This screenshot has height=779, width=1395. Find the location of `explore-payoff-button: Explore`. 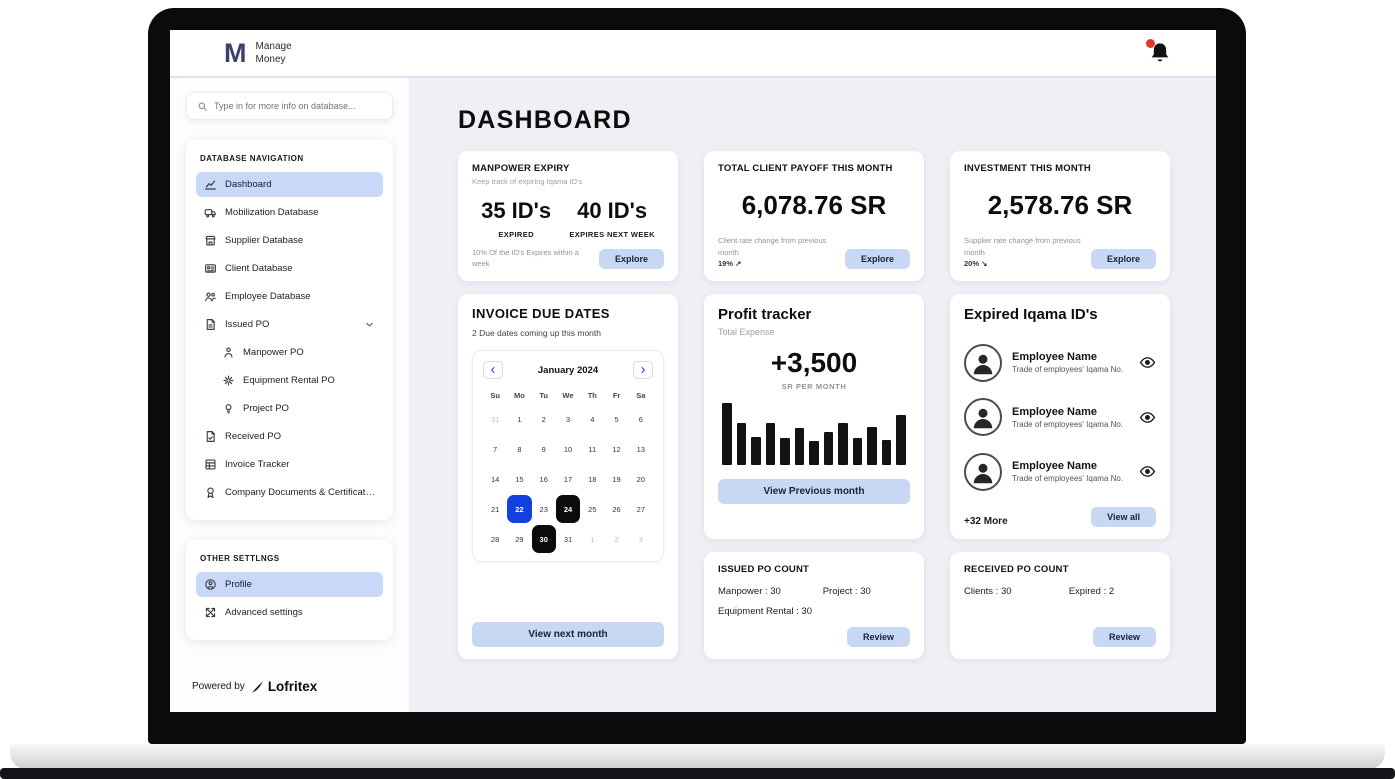

explore-payoff-button: Explore is located at coordinates (877, 259).